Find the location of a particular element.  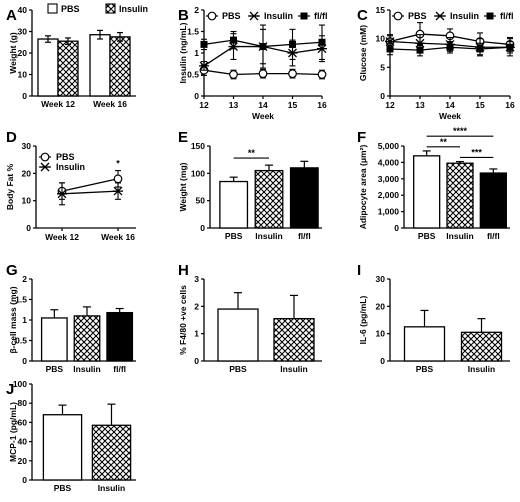

y-axis-title: Insulin (ng/mL) is located at coordinates (183, 52).